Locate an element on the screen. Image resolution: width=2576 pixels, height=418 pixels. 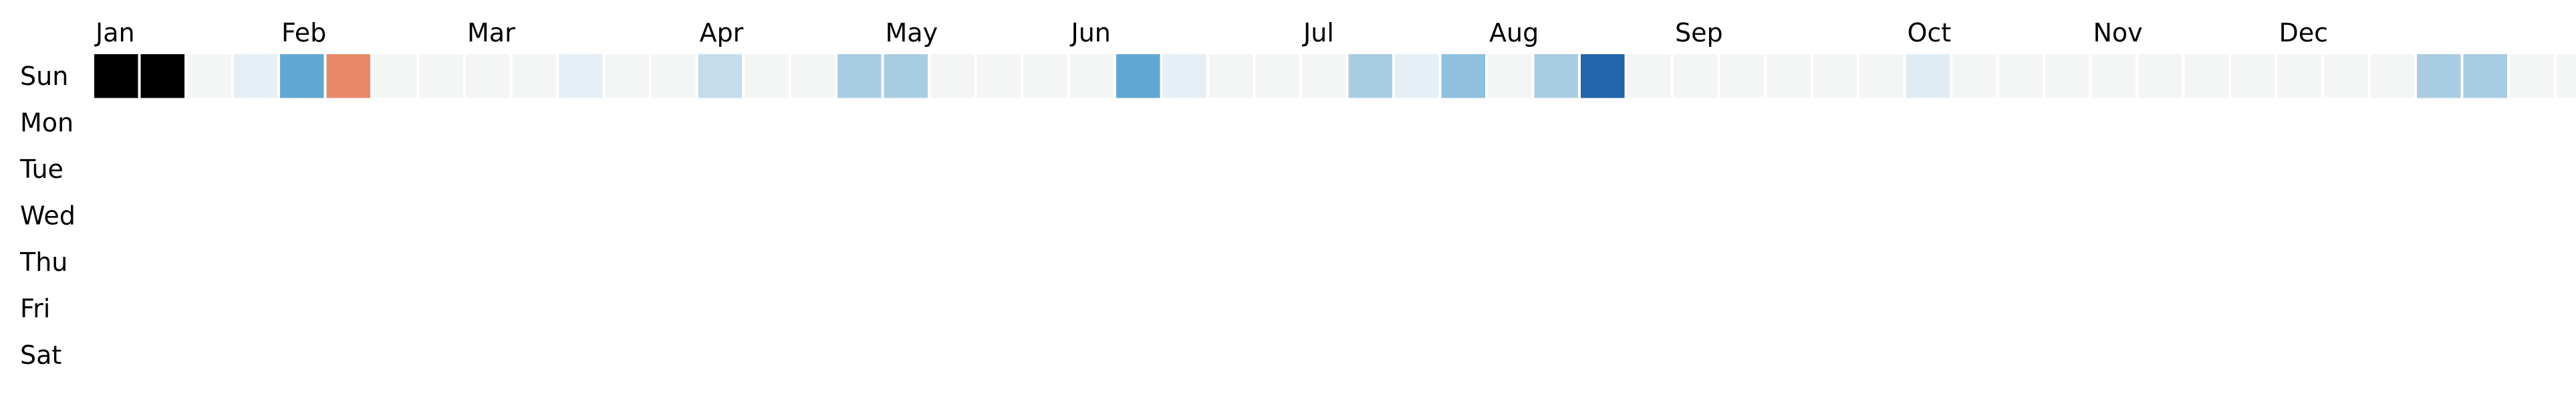
day-label-sun: Sun is located at coordinates (44, 76).